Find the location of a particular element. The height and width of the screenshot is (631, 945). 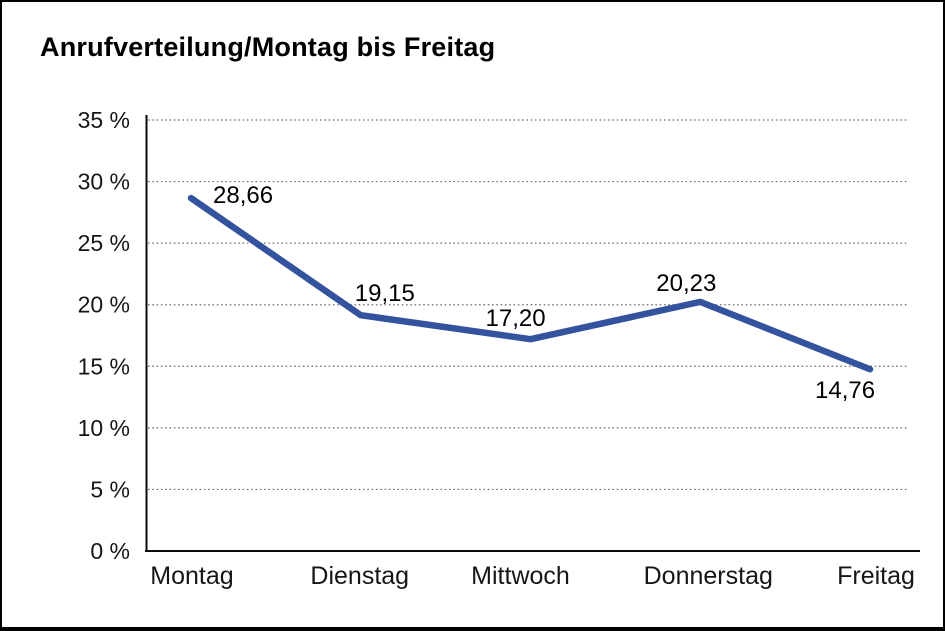

y-tick-label: 5 % is located at coordinates (110, 489).